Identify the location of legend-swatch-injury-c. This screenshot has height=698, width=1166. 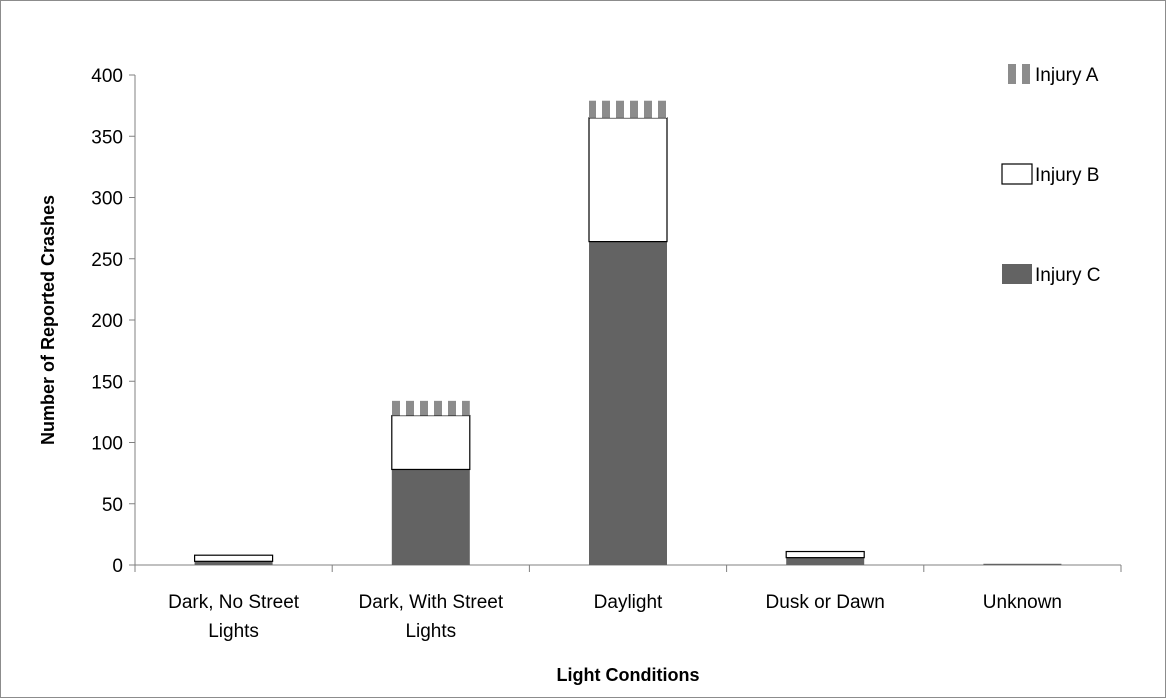
(1017, 274).